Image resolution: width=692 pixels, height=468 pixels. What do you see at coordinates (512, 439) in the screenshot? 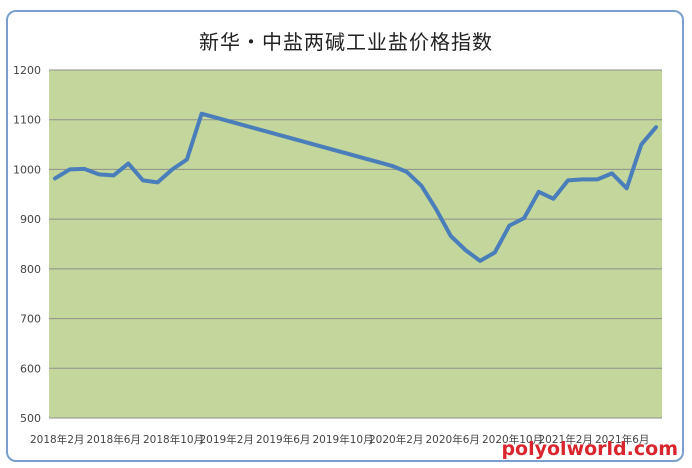
I see `x-tick-label: 2020年10月` at bounding box center [512, 439].